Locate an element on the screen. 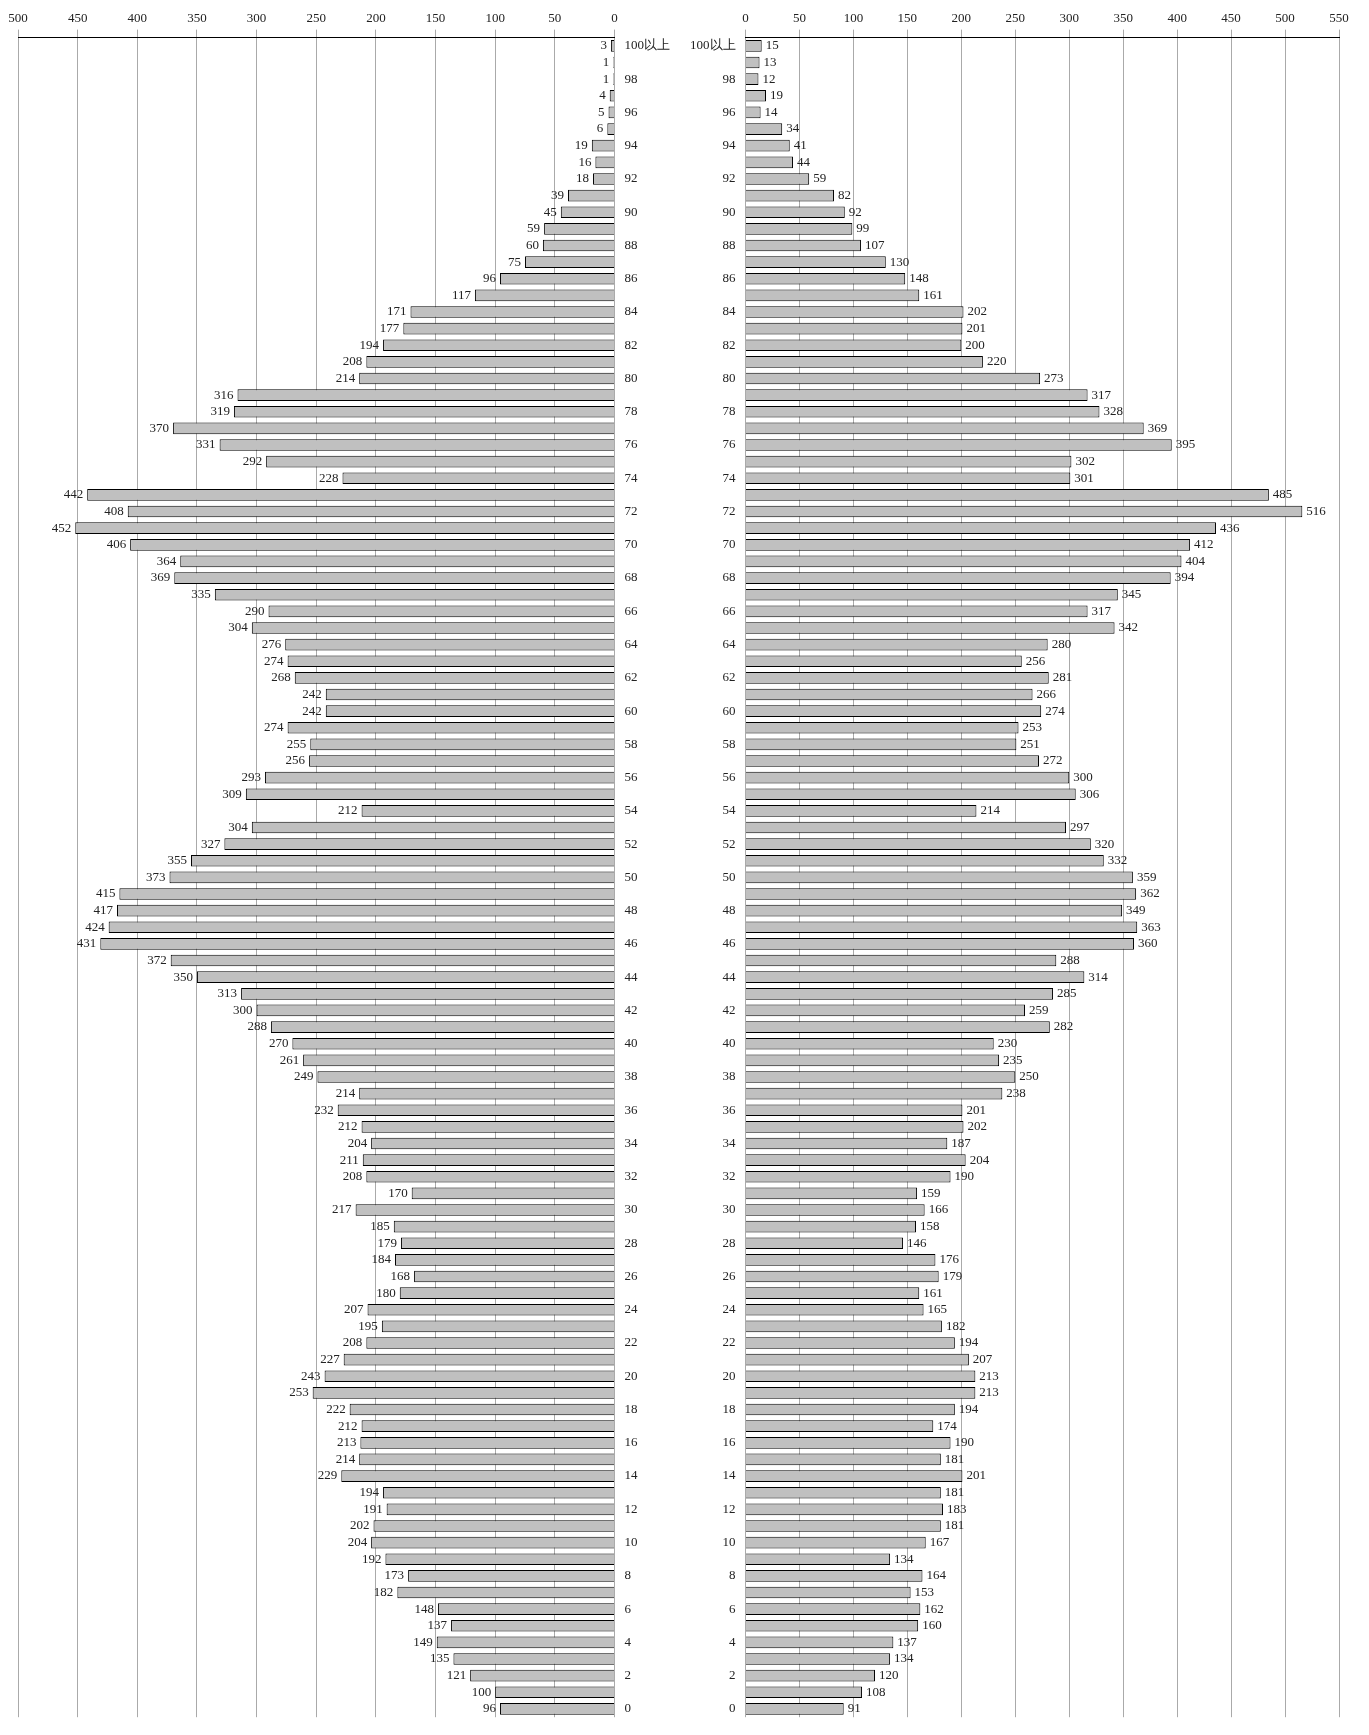 This screenshot has height=1735, width=1369. data-label: 316 is located at coordinates (224, 394).